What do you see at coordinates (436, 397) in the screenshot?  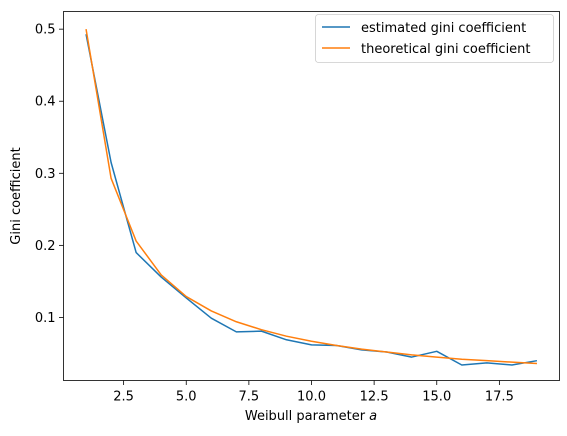 I see `x-tick-label: 15.0` at bounding box center [436, 397].